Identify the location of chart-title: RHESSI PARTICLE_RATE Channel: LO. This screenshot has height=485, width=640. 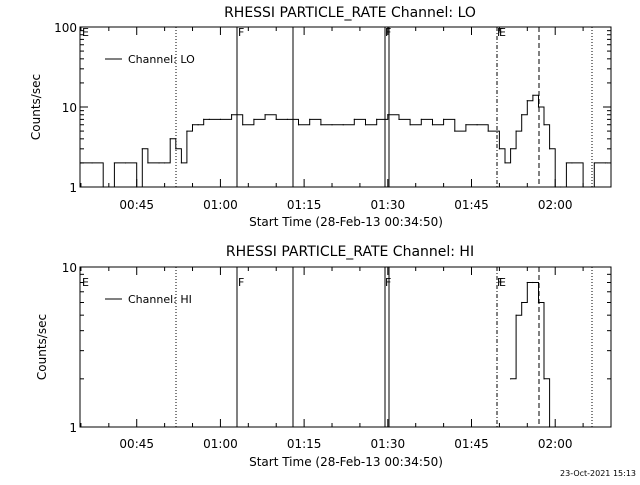
(350, 13).